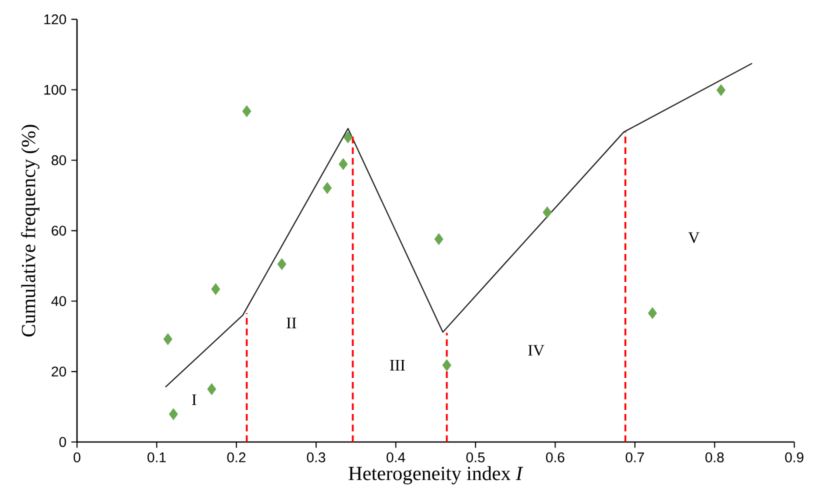 This screenshot has width=813, height=501. I want to click on x-tick-label: 0.3, so click(316, 457).